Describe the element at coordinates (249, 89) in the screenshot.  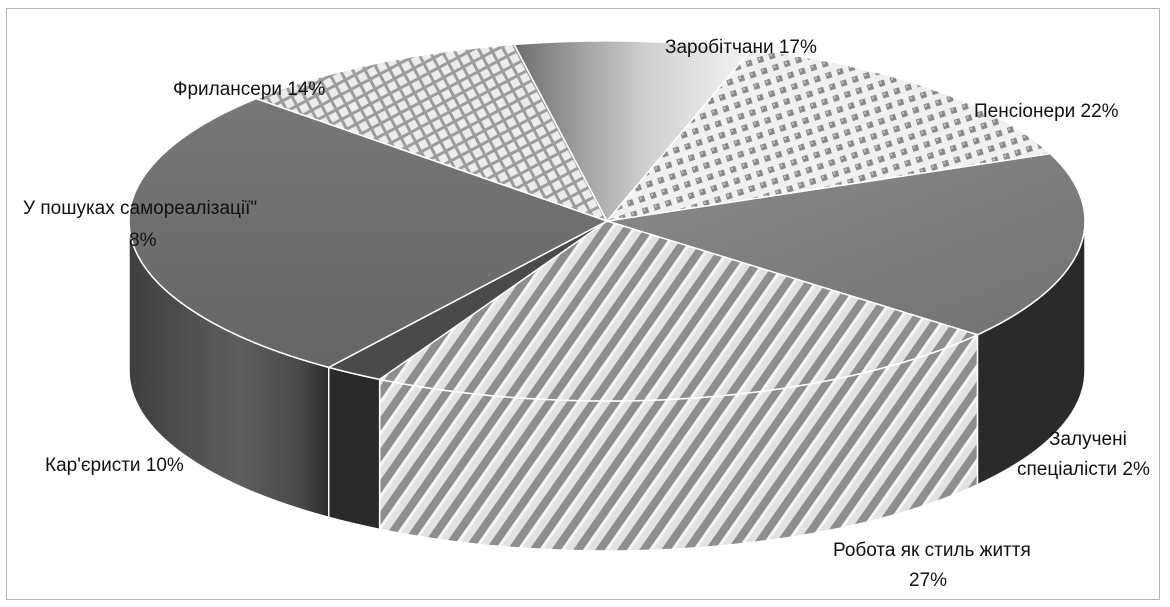
I see `label-frilansery: Фрилансери 14%` at that location.